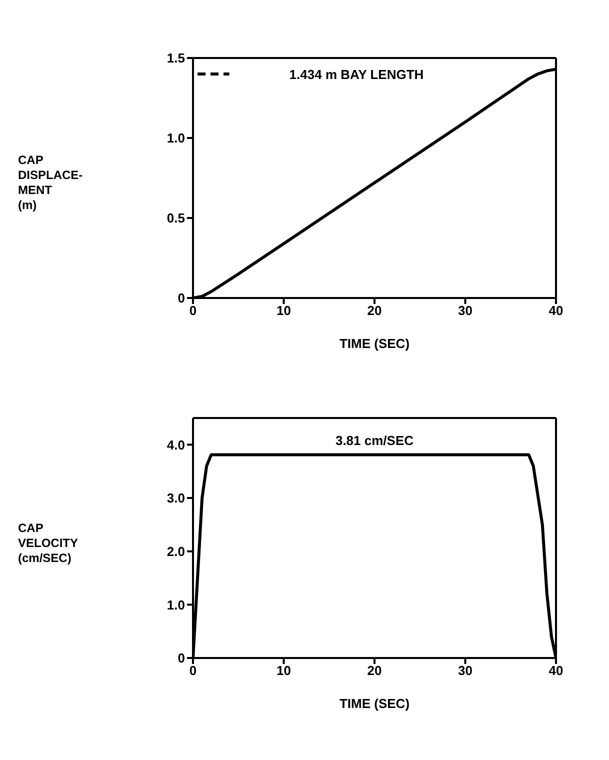 Image resolution: width=609 pixels, height=760 pixels. What do you see at coordinates (48, 543) in the screenshot?
I see `y-axis-title: CAP VELOCITY (cm/SEC)` at bounding box center [48, 543].